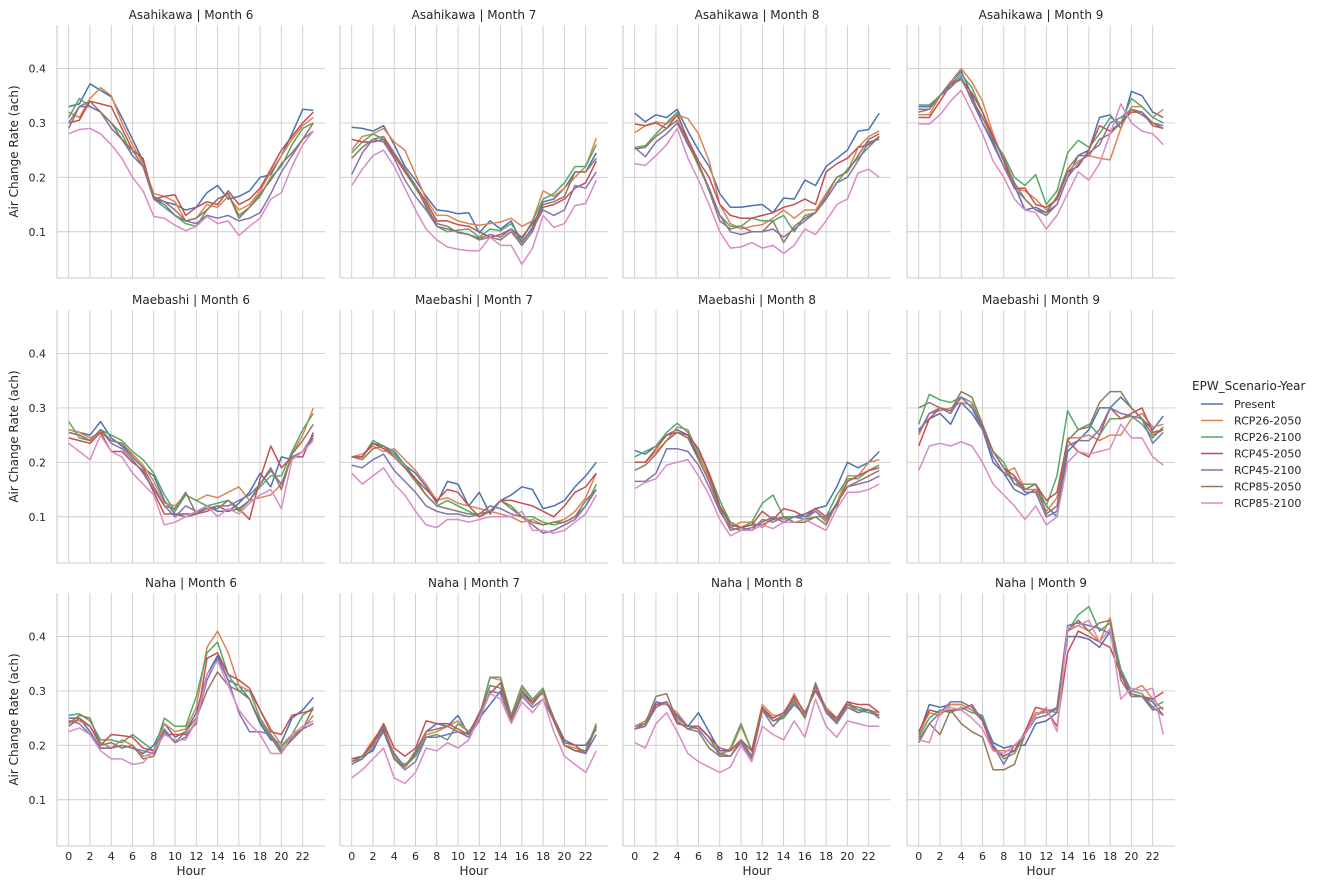 The width and height of the screenshot is (1324, 891). Describe the element at coordinates (719, 856) in the screenshot. I see `x-tick-label: 8` at that location.